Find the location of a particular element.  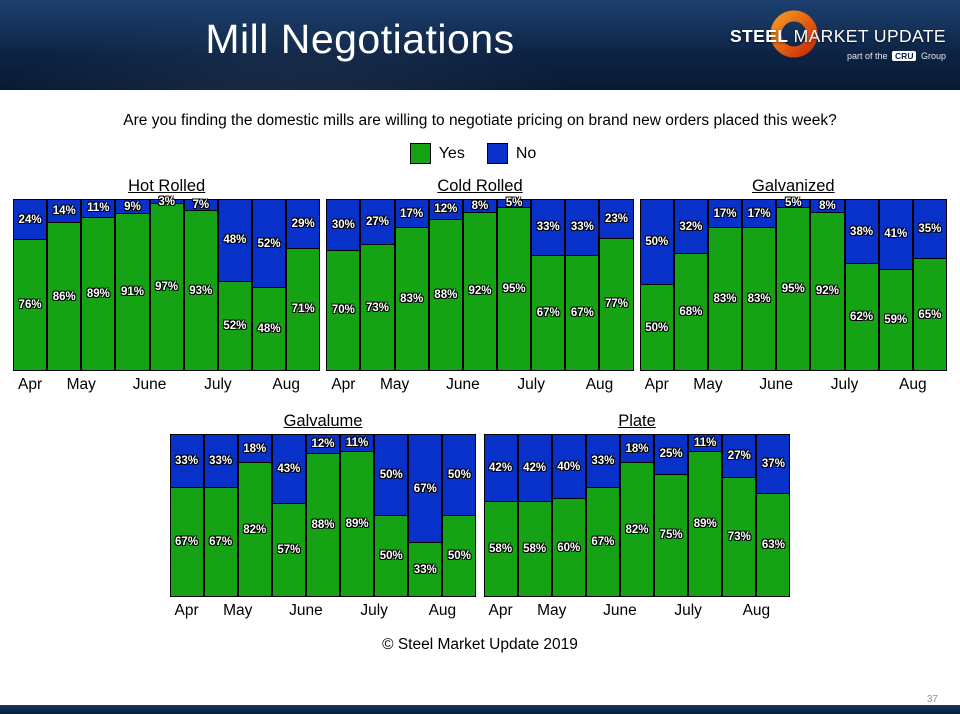

stacked-bar: 25% 75% is located at coordinates (671, 515).